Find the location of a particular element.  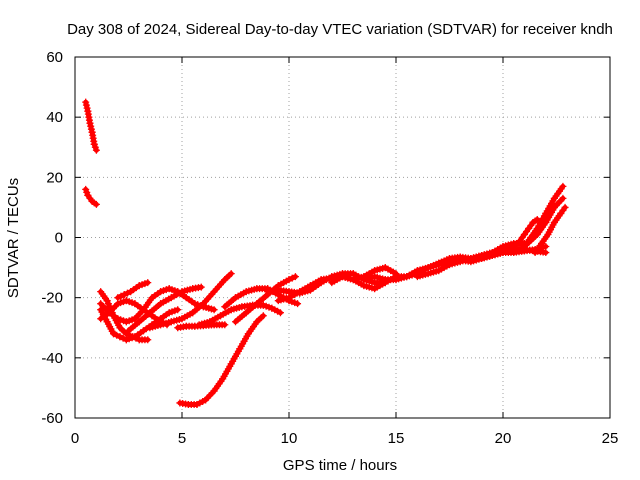

x-tick-label: 20 is located at coordinates (503, 438).